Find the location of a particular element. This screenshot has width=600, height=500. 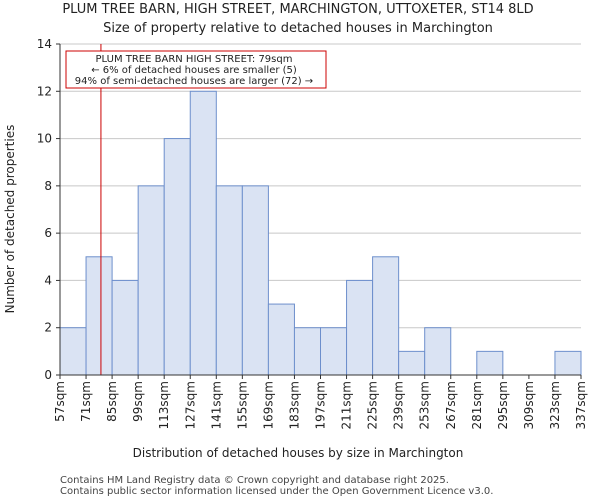

y-tick-label: 12 is located at coordinates (44, 91).